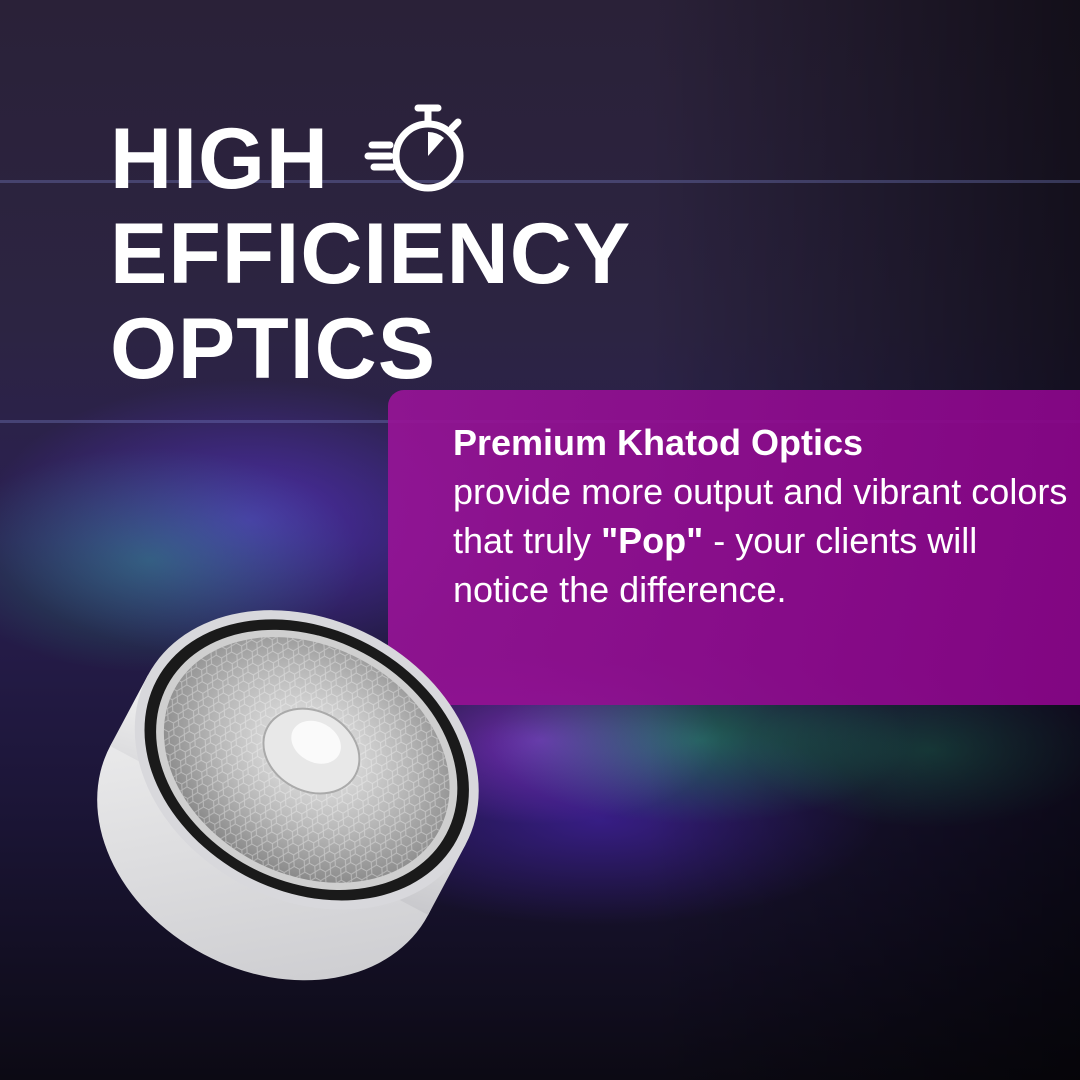 The width and height of the screenshot is (1080, 1080). What do you see at coordinates (273, 349) in the screenshot?
I see `headline-line3: OPTICS` at bounding box center [273, 349].